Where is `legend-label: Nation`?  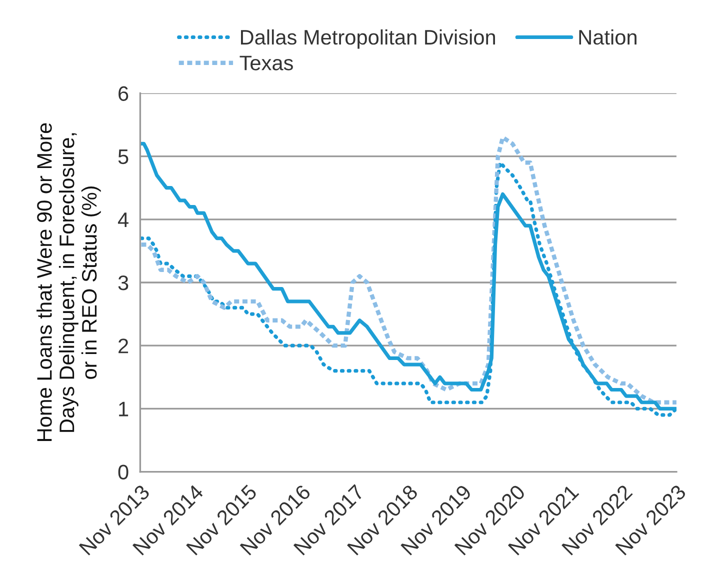 legend-label: Nation is located at coordinates (607, 37).